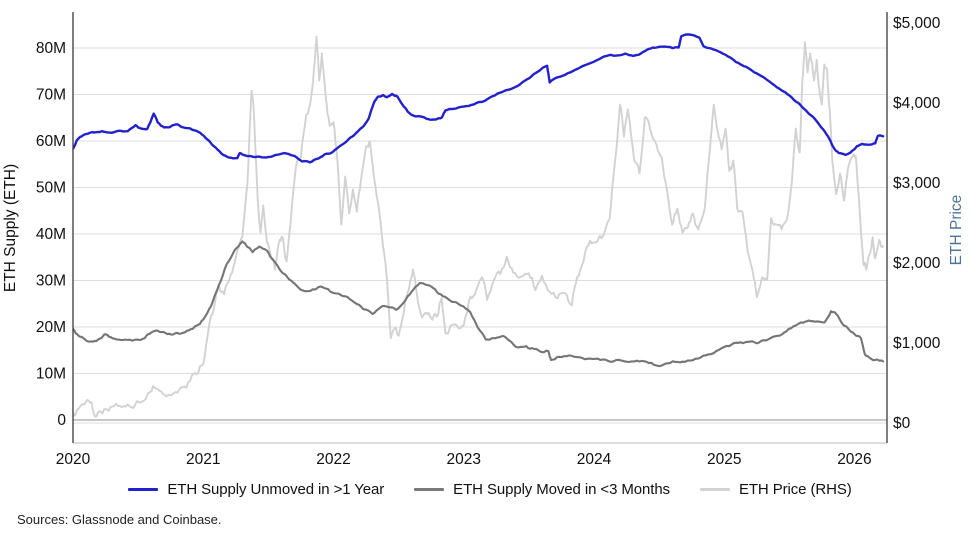  What do you see at coordinates (51, 188) in the screenshot?
I see `left-axis-tick-label: 50M` at bounding box center [51, 188].